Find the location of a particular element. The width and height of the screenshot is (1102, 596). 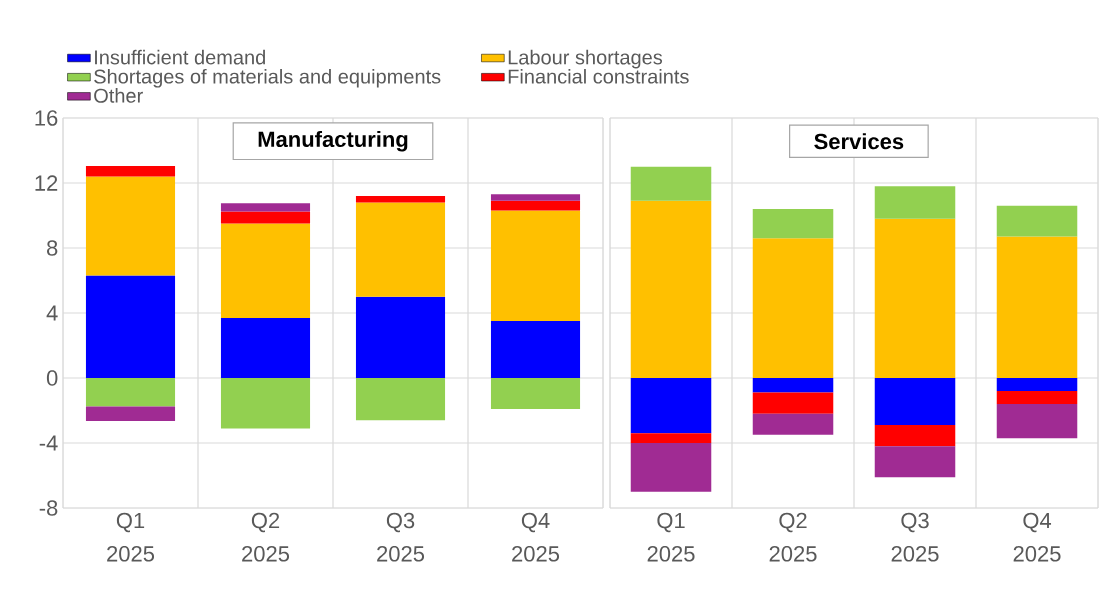

text: Services is located at coordinates (859, 141).